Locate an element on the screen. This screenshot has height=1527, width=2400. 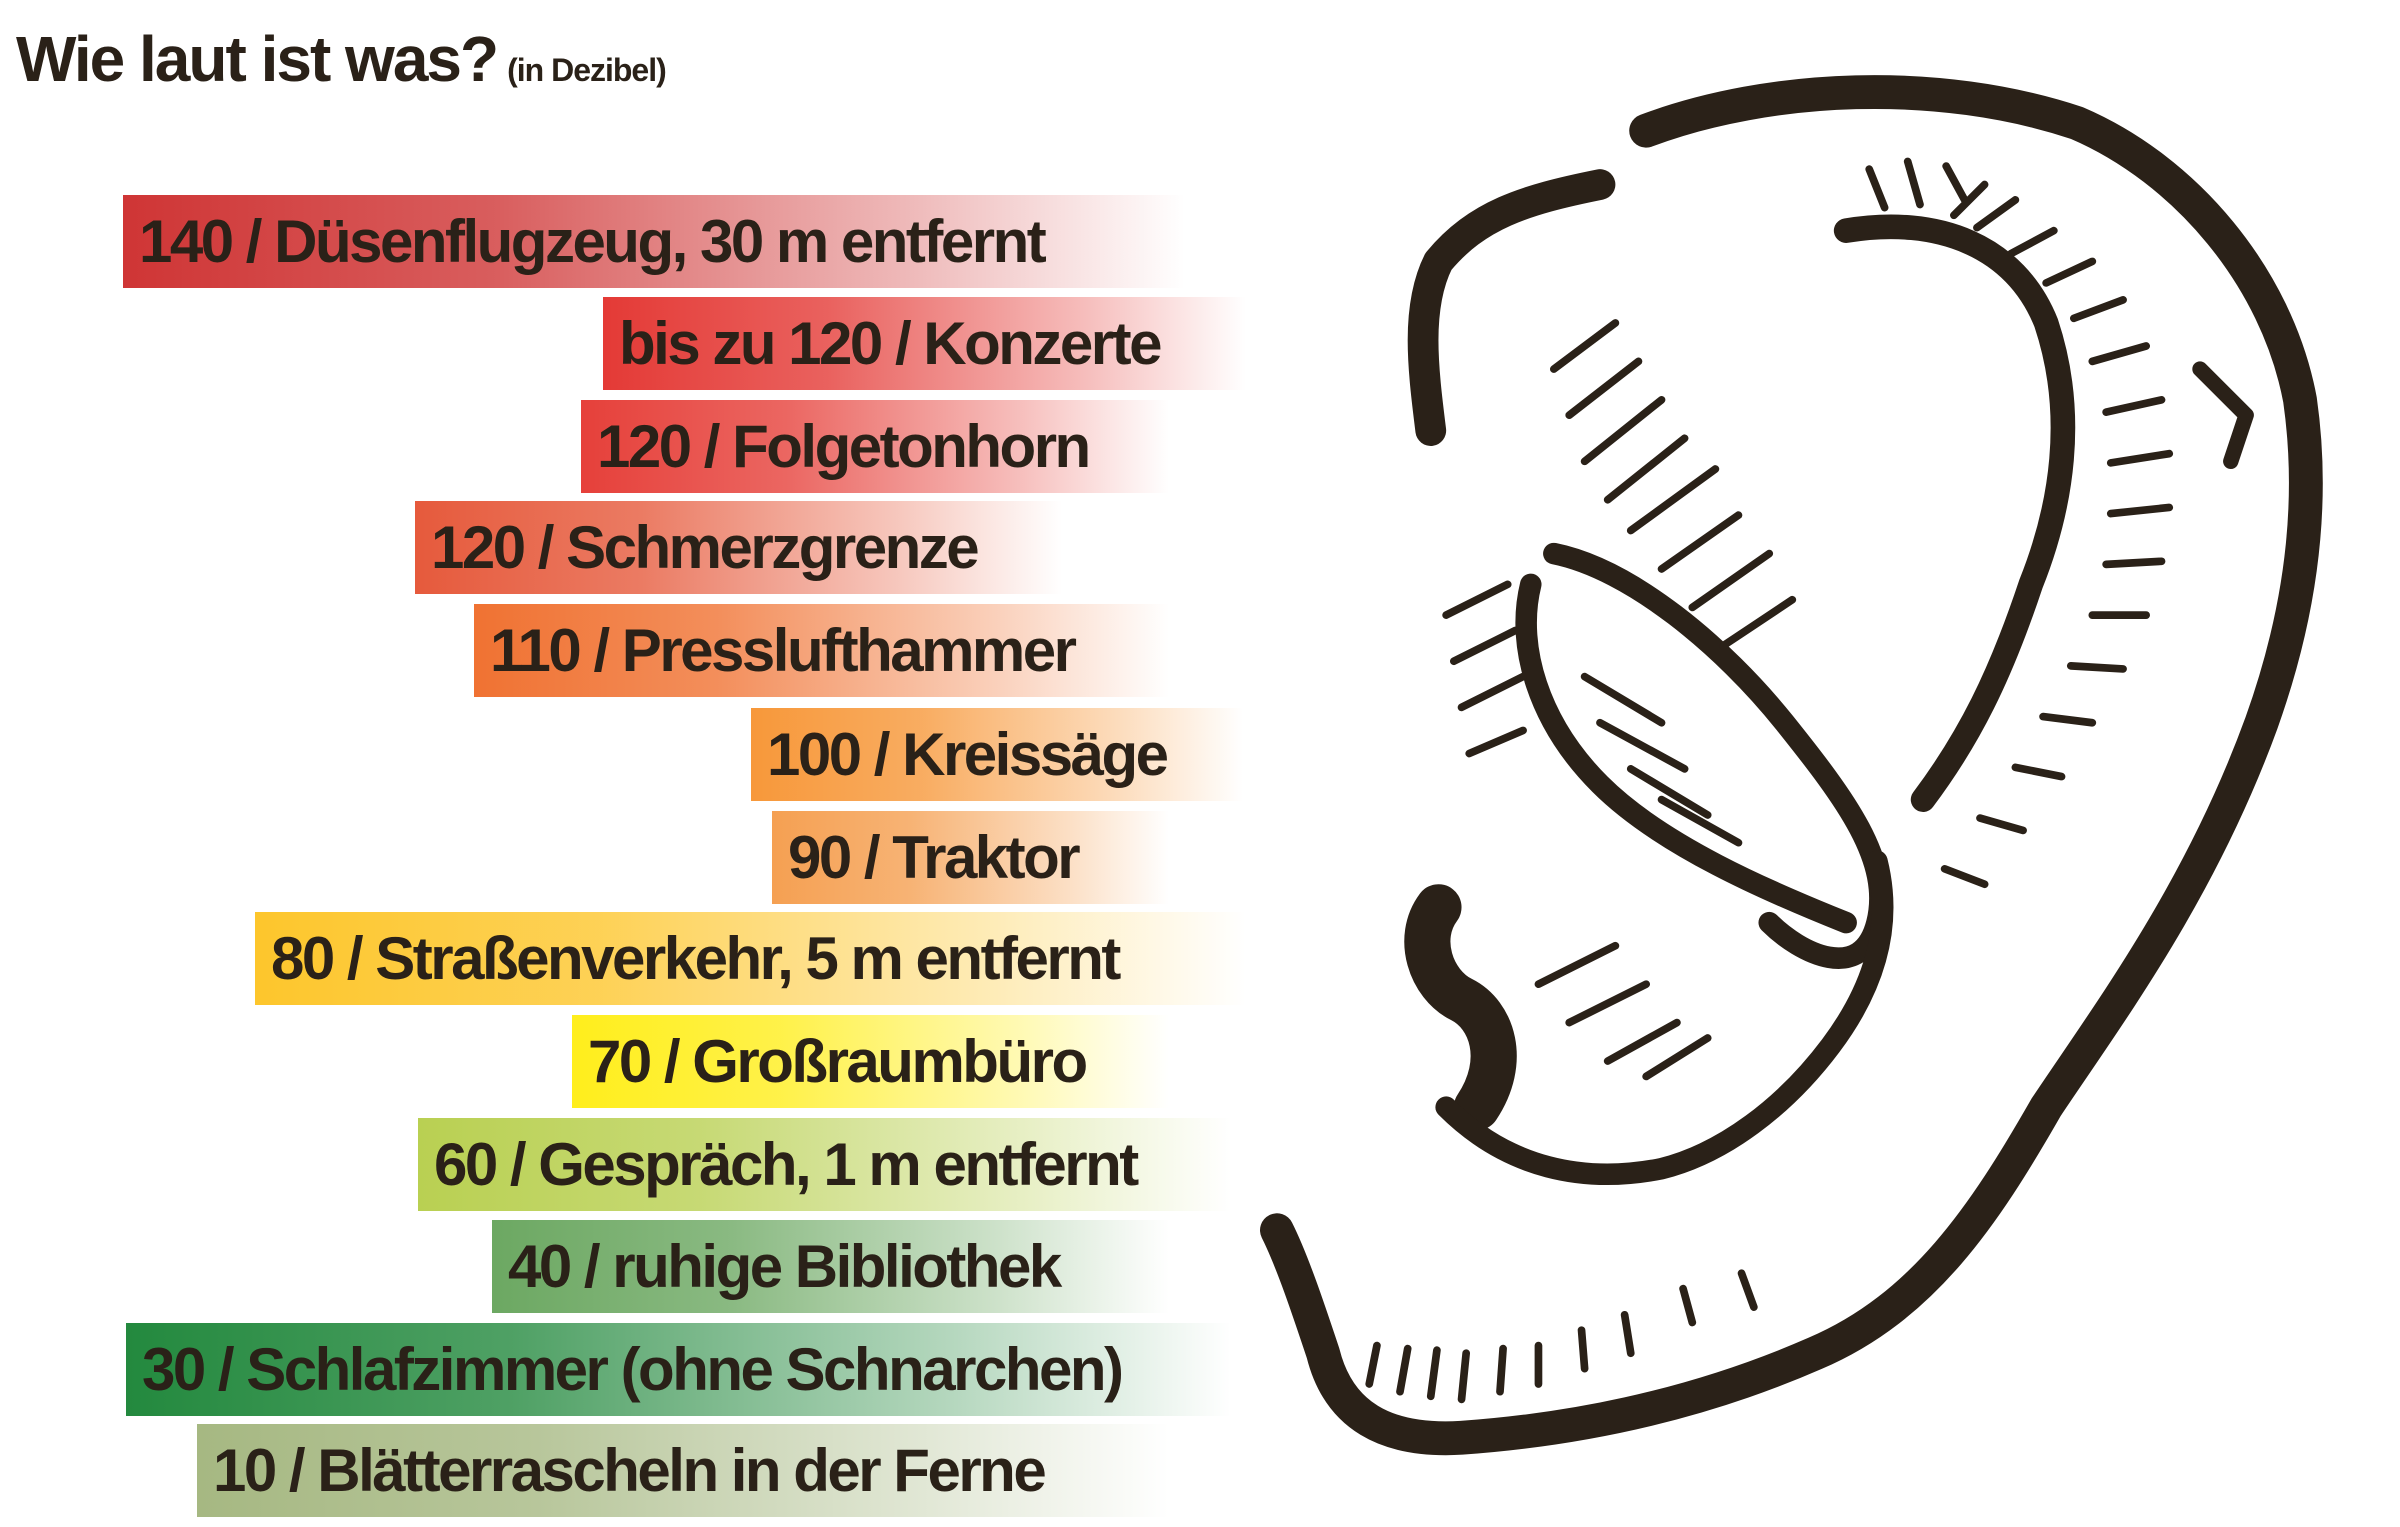
noise-item: 70 / Großraumbüro is located at coordinates (870, 1061).